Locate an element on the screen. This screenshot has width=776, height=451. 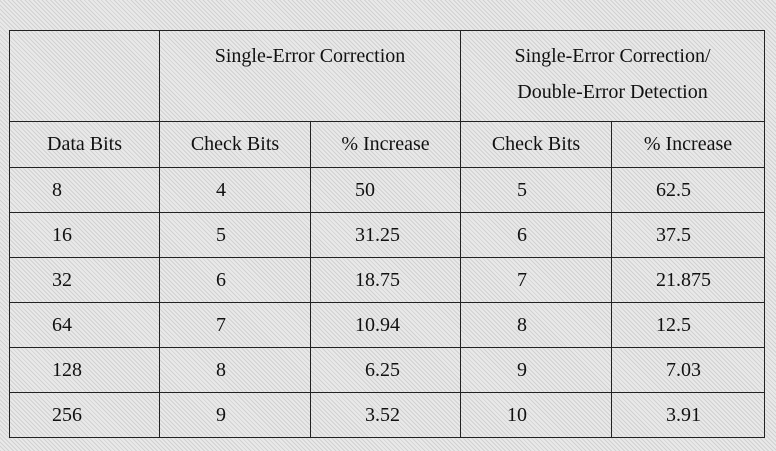
sec-check-bits-cell: 9 is located at coordinates (235, 415).